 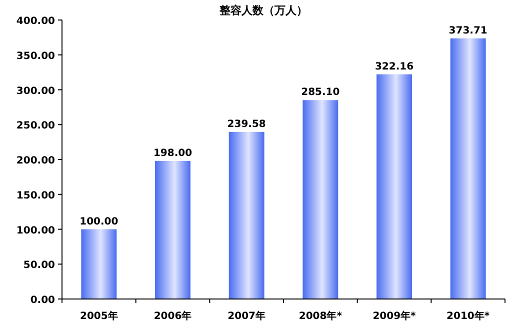 I want to click on x-tick-label: 2007年, so click(x=247, y=316).